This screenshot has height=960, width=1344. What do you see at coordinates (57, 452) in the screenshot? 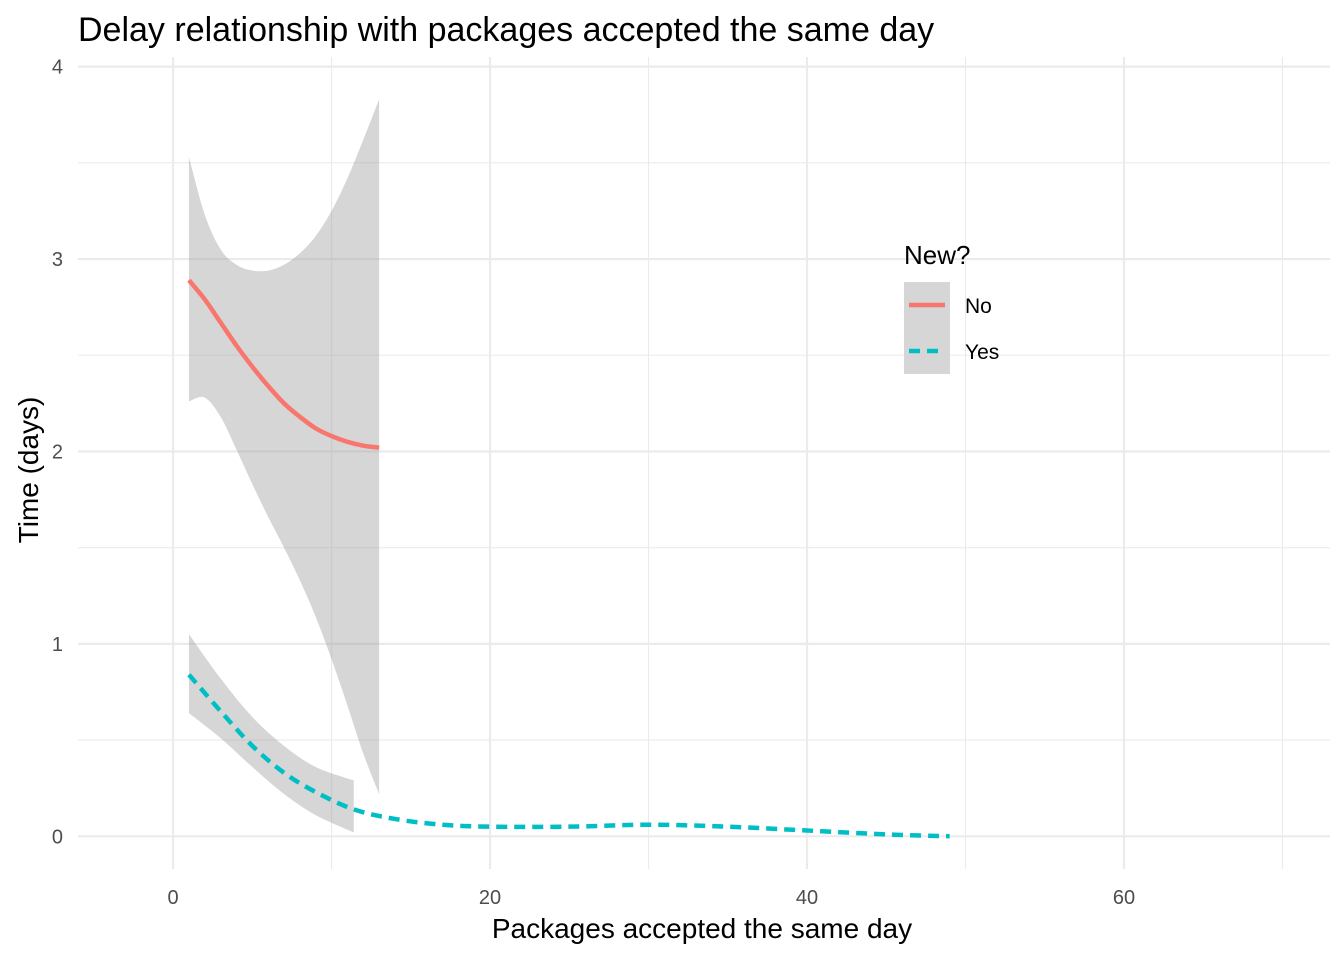
I see `y-tick-label: 2` at bounding box center [57, 452].